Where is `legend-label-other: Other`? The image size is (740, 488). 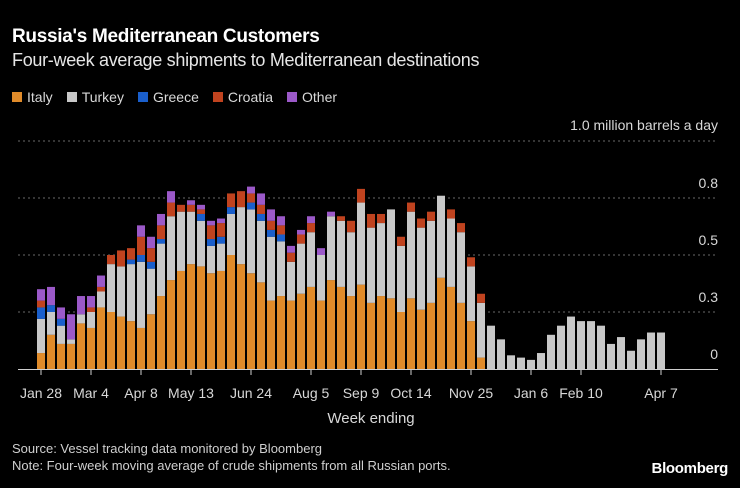 legend-label-other: Other is located at coordinates (320, 97).